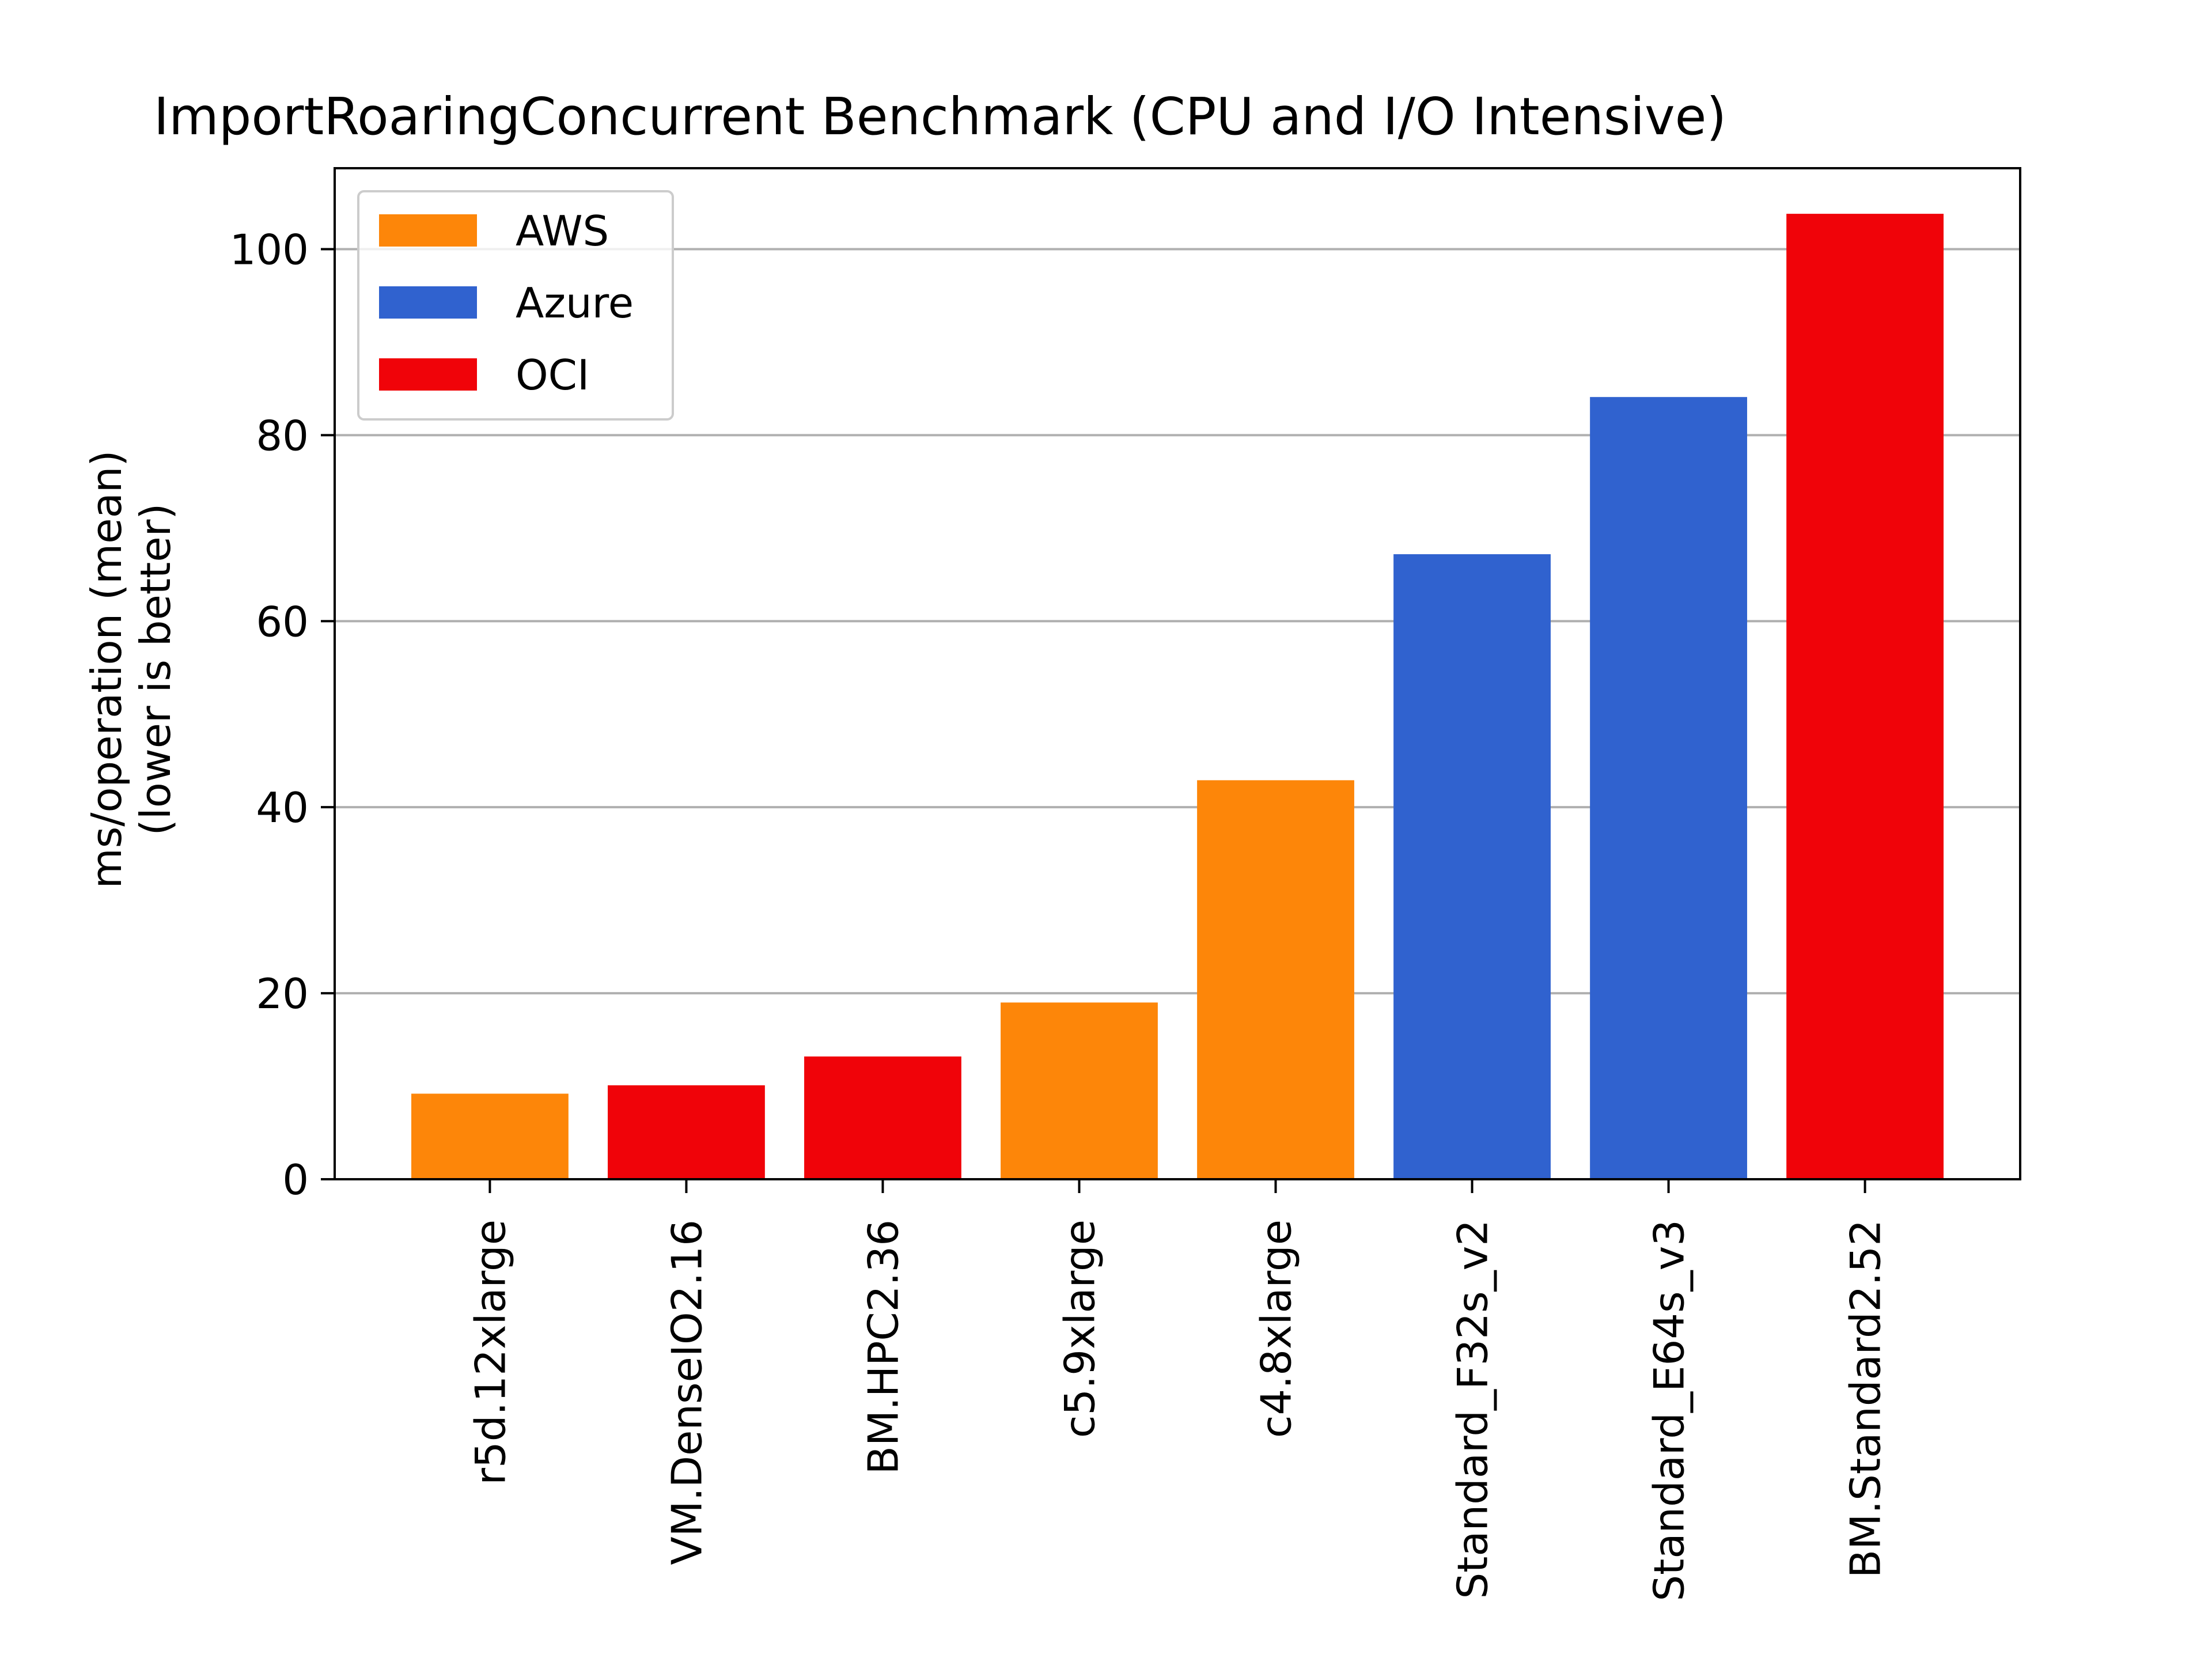  I want to click on bar-c5-9xlarge, so click(1079, 1090).